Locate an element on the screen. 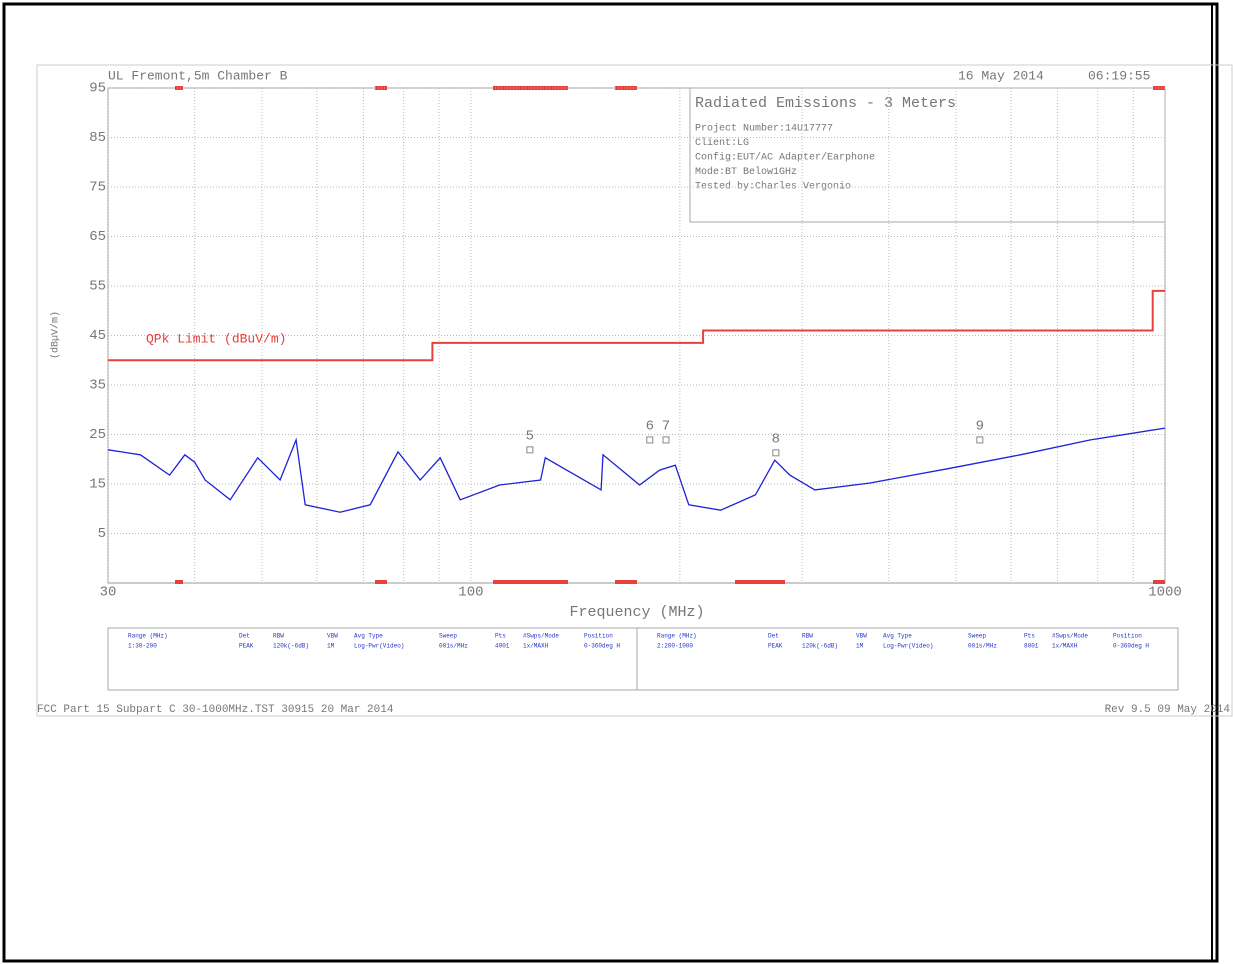 The image size is (1233, 964). marker-label: 7 is located at coordinates (666, 427).